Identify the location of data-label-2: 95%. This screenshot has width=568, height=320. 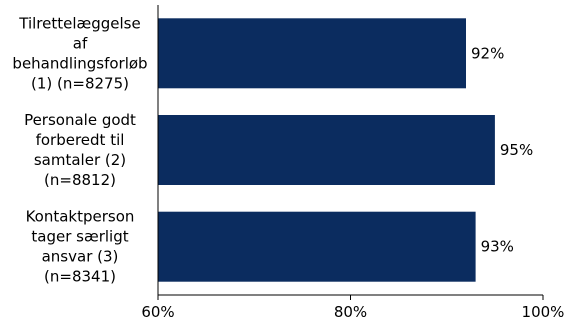
(516, 150).